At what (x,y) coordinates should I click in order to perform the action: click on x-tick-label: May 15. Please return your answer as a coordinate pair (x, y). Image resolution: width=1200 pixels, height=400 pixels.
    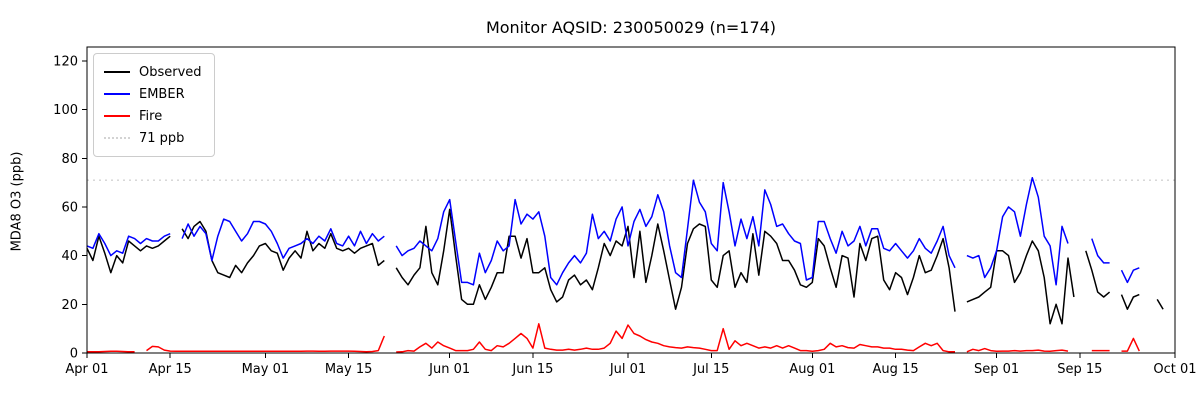
    Looking at the image, I should click on (349, 369).